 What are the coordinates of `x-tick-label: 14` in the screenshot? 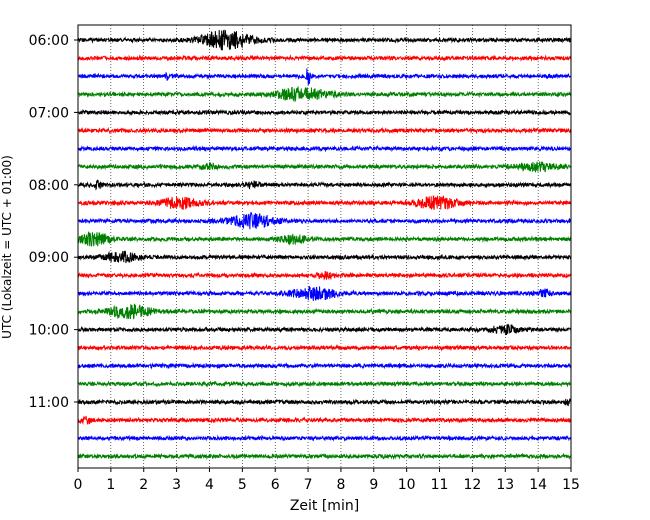 It's located at (538, 485).